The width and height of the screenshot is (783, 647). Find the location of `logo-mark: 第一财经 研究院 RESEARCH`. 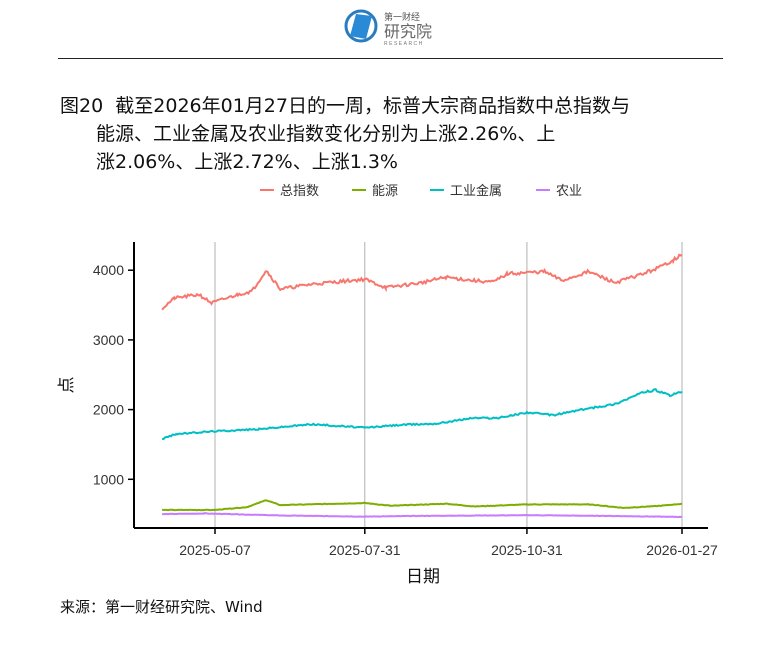

logo-mark: 第一财经 研究院 RESEARCH is located at coordinates (388, 28).